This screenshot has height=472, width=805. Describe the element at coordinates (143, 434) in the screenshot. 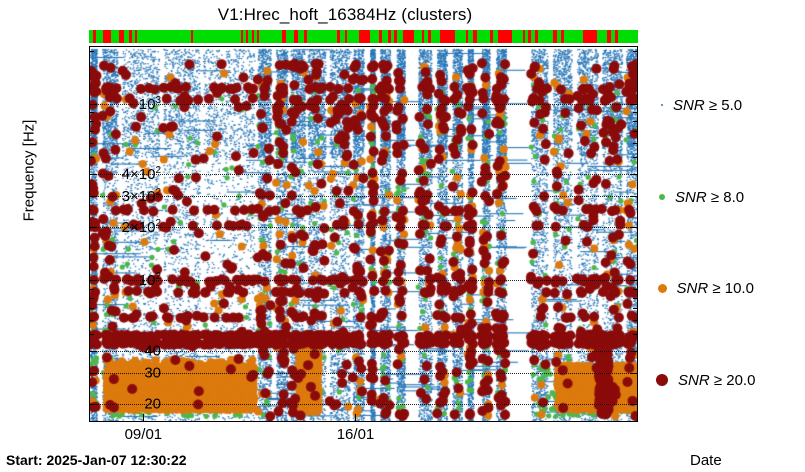

I see `x-axis-tick-label: 09/01` at that location.